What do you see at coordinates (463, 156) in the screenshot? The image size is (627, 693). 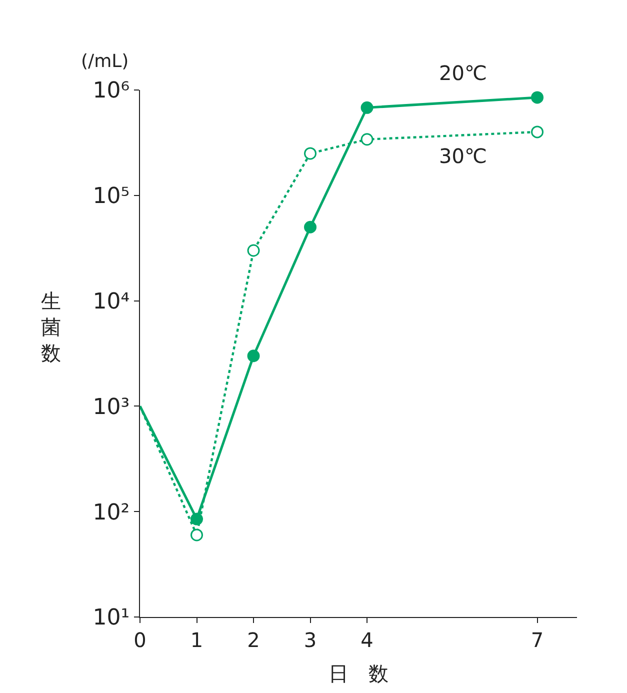 I see `series-label: 30℃` at bounding box center [463, 156].